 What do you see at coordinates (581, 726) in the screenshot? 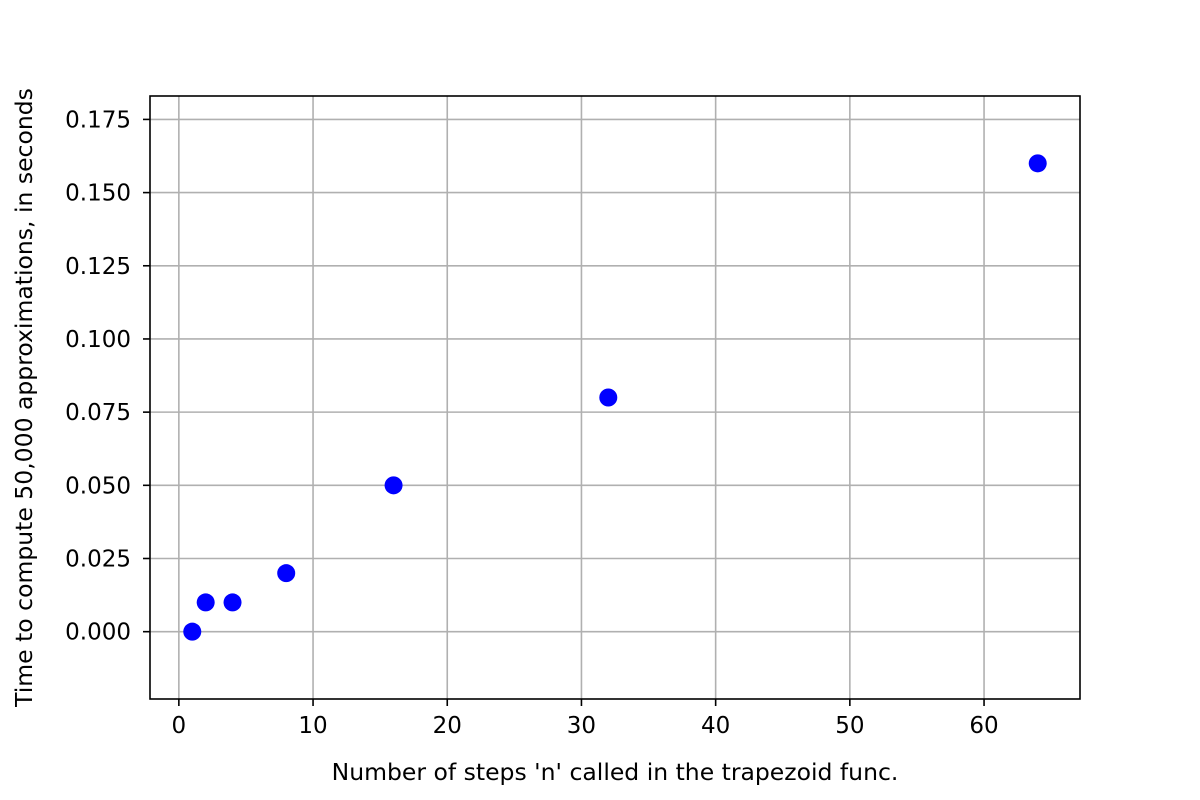
I see `x-tick-label: 30` at bounding box center [581, 726].